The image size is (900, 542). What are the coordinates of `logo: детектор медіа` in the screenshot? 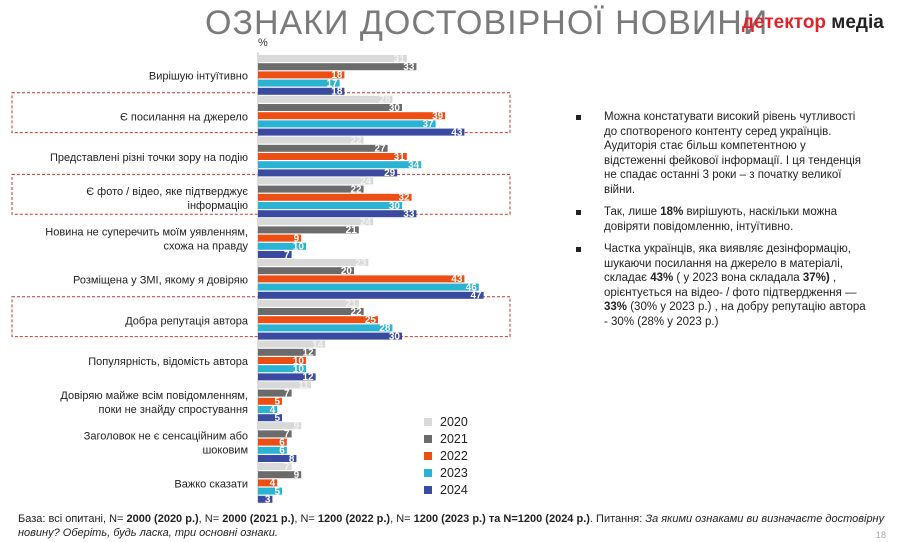 It's located at (813, 23).